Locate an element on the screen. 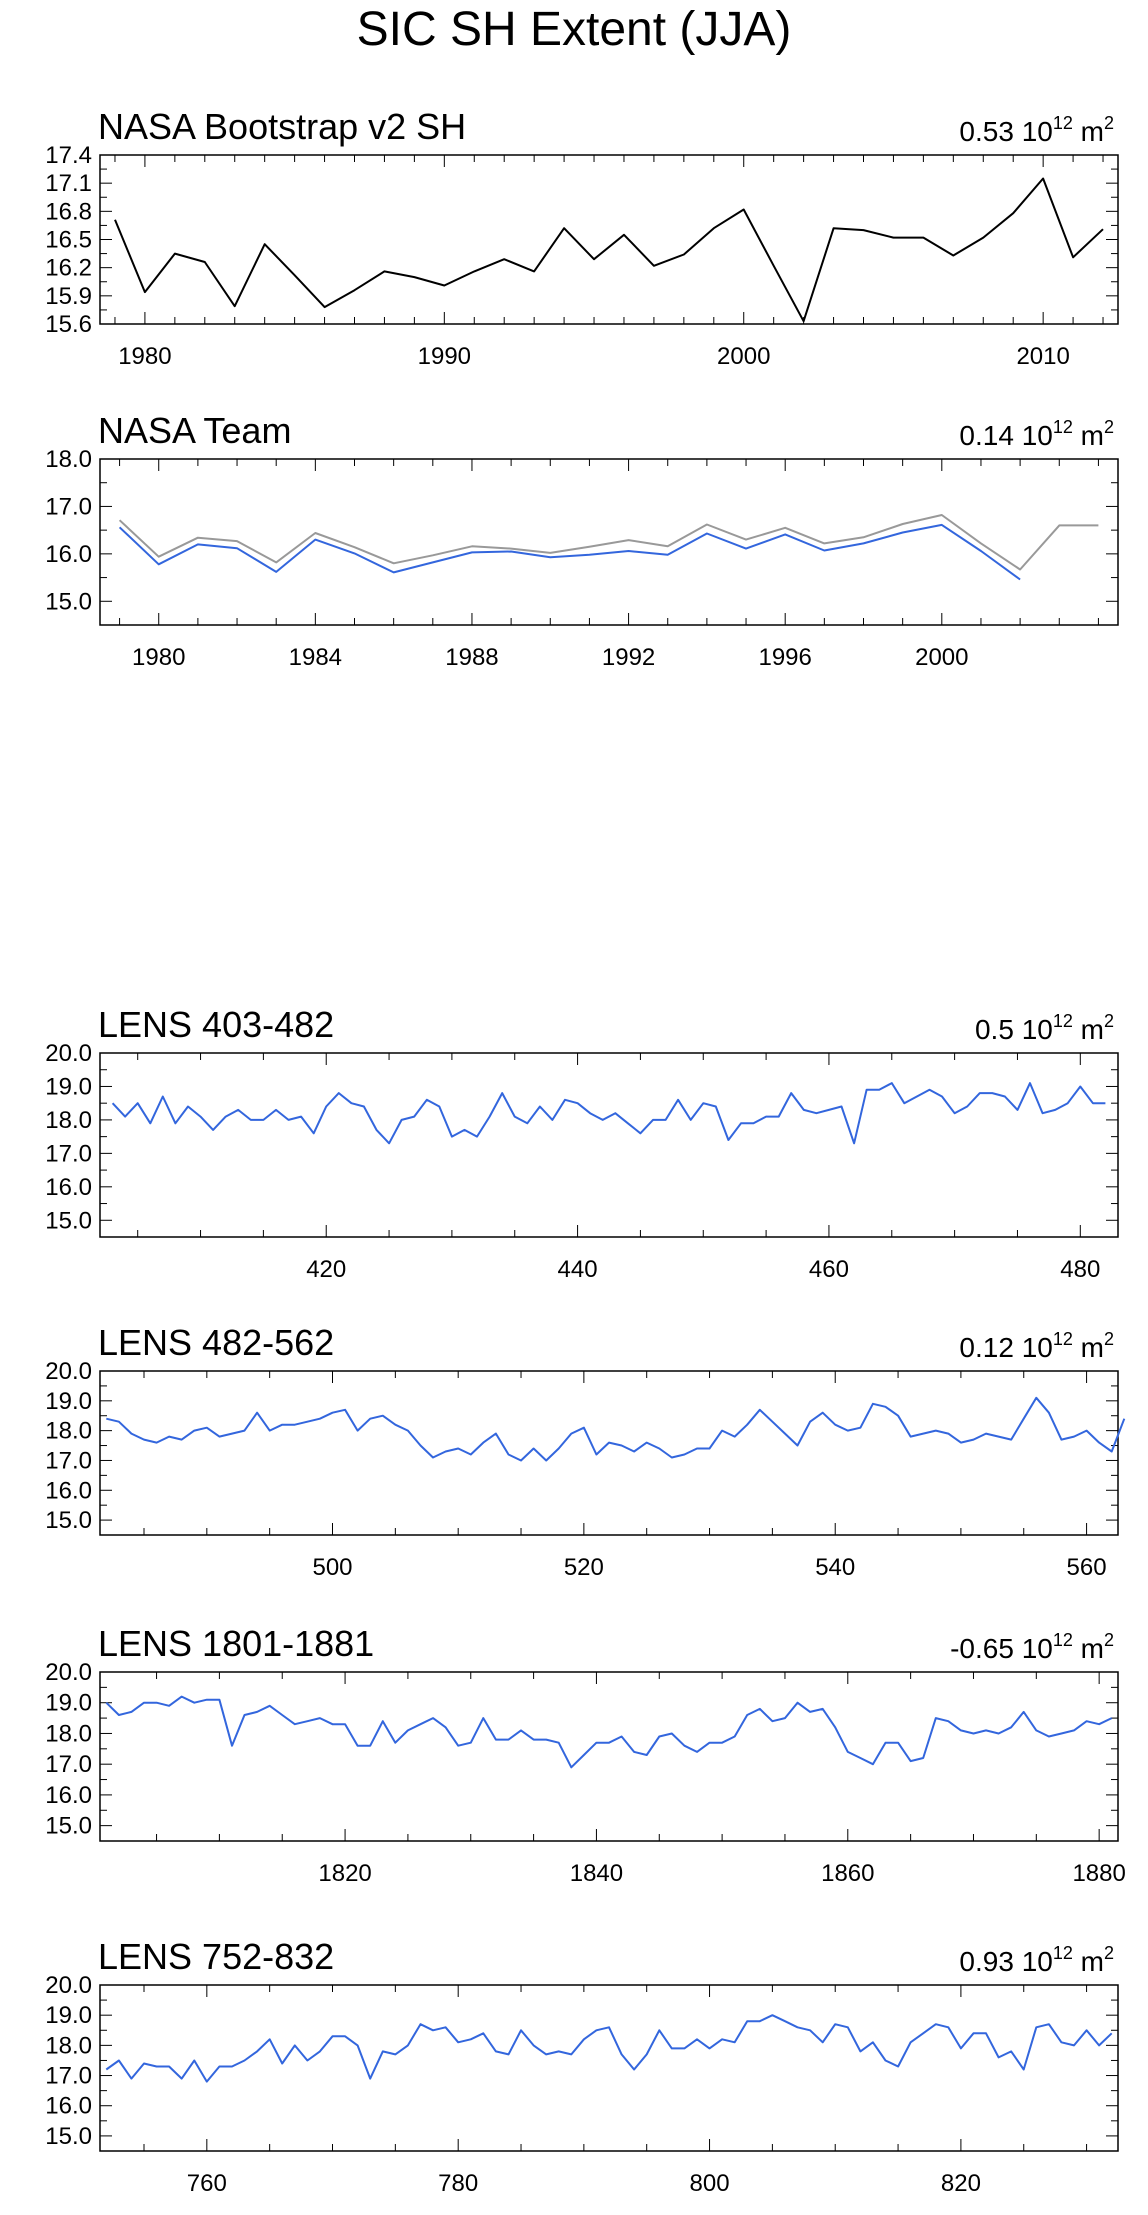 The image size is (1148, 2215). x-tick-label: 460 is located at coordinates (829, 1269).